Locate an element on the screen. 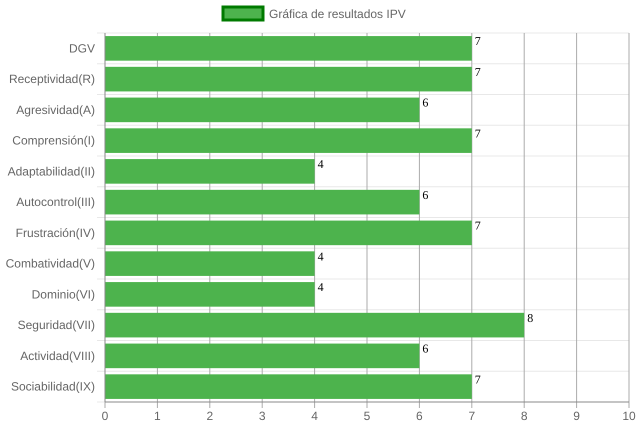 The height and width of the screenshot is (431, 639). x-tick-label: 5 is located at coordinates (367, 416).